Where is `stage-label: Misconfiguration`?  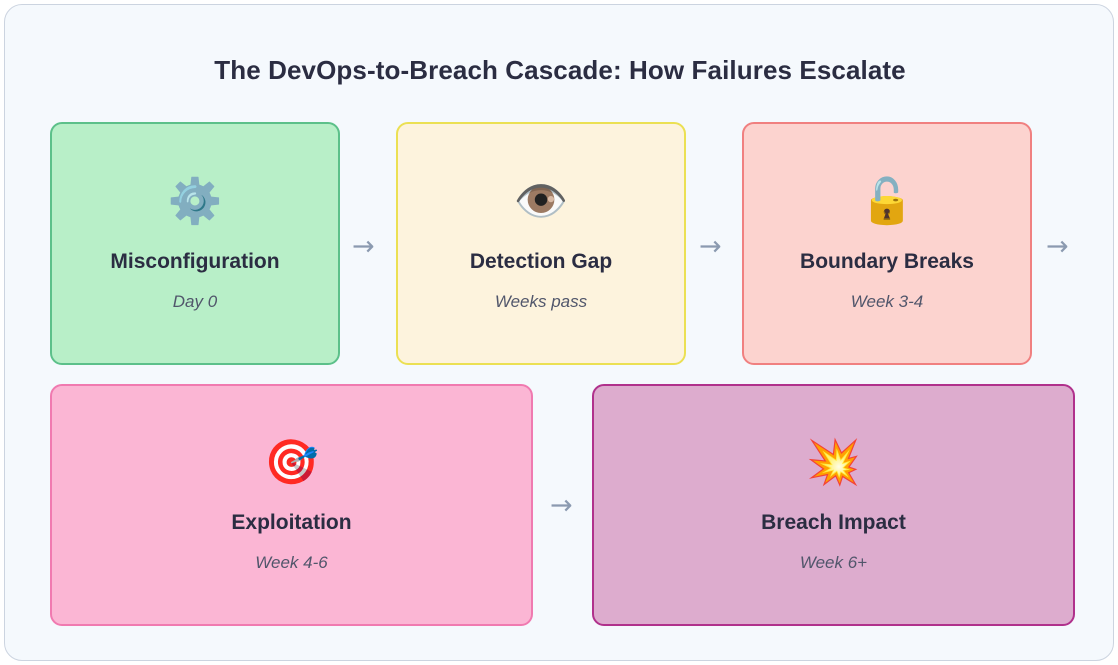 stage-label: Misconfiguration is located at coordinates (195, 261).